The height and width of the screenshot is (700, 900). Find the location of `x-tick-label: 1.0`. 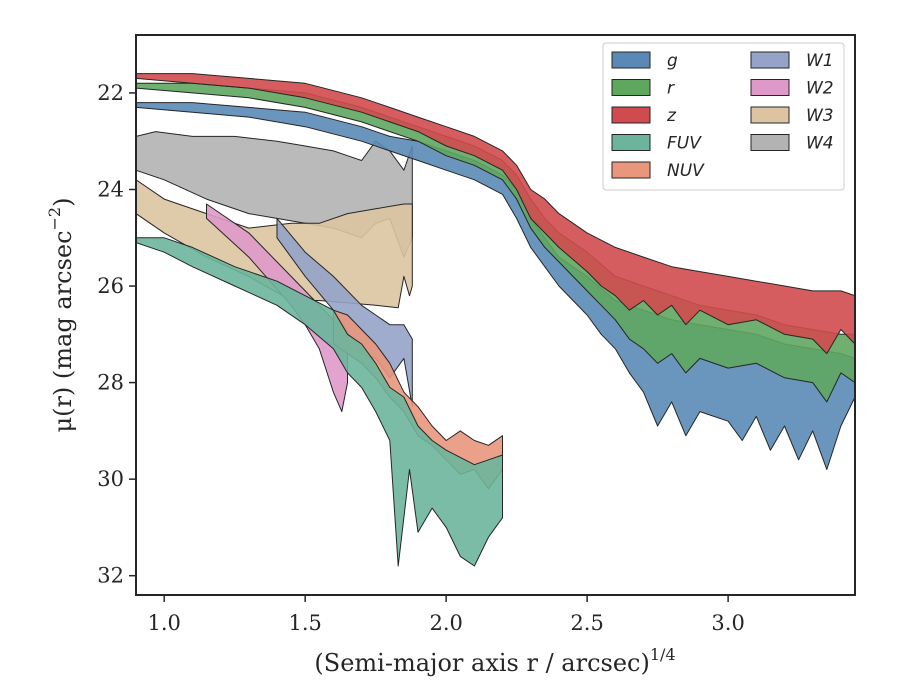

x-tick-label: 1.0 is located at coordinates (163, 623).